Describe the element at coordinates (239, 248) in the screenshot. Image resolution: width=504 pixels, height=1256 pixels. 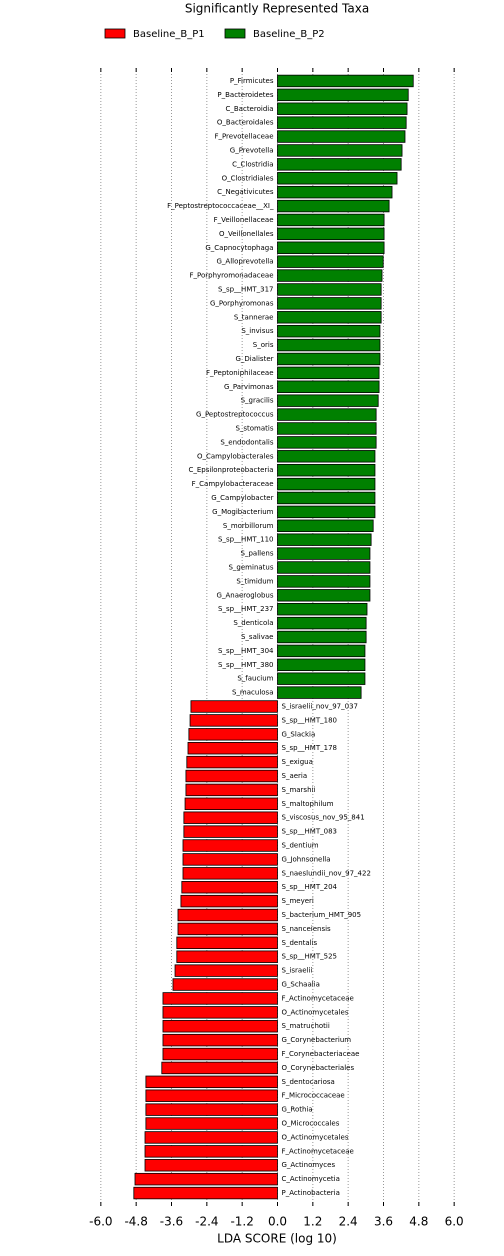
I see `category-label: G_Capnocytophaga` at that location.